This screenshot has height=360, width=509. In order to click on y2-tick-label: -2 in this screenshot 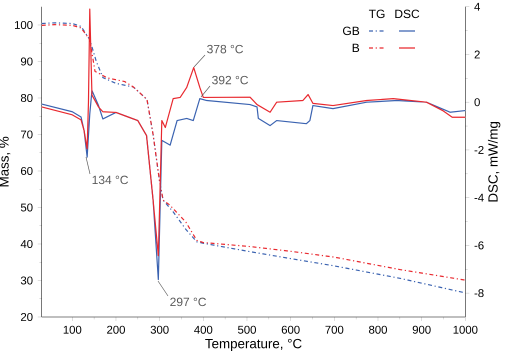, I will do `click(479, 150)`.